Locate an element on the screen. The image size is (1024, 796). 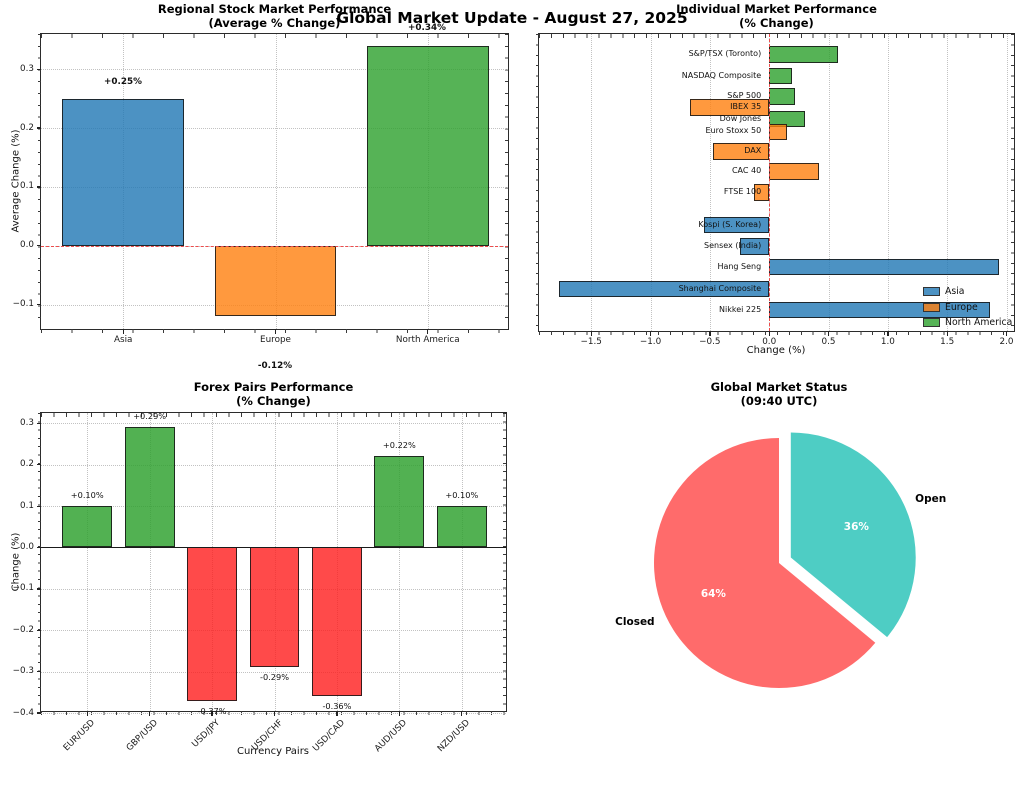
x-tick-label-asia: Asia is located at coordinates (123, 340).